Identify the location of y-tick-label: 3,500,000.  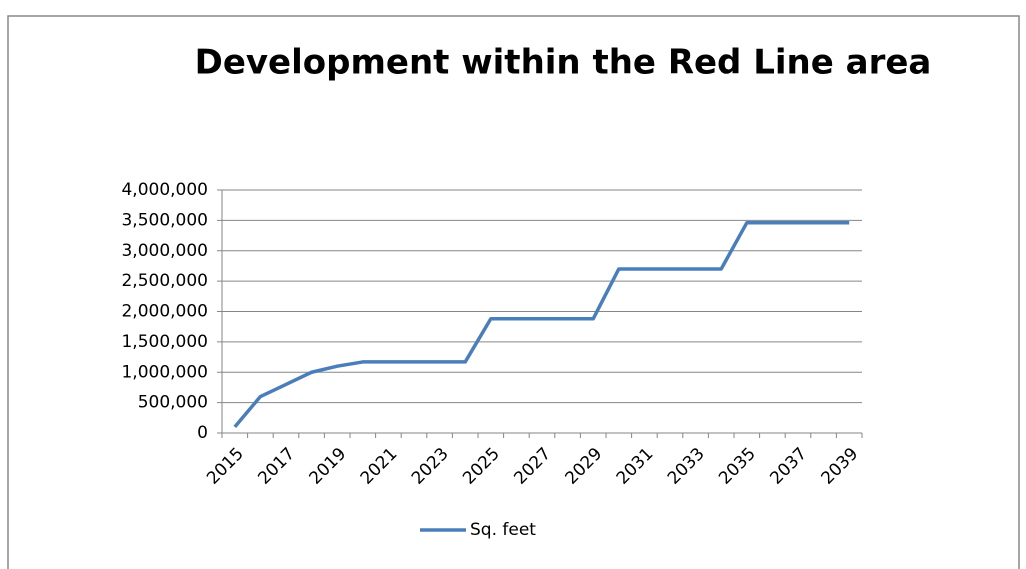
(164, 220).